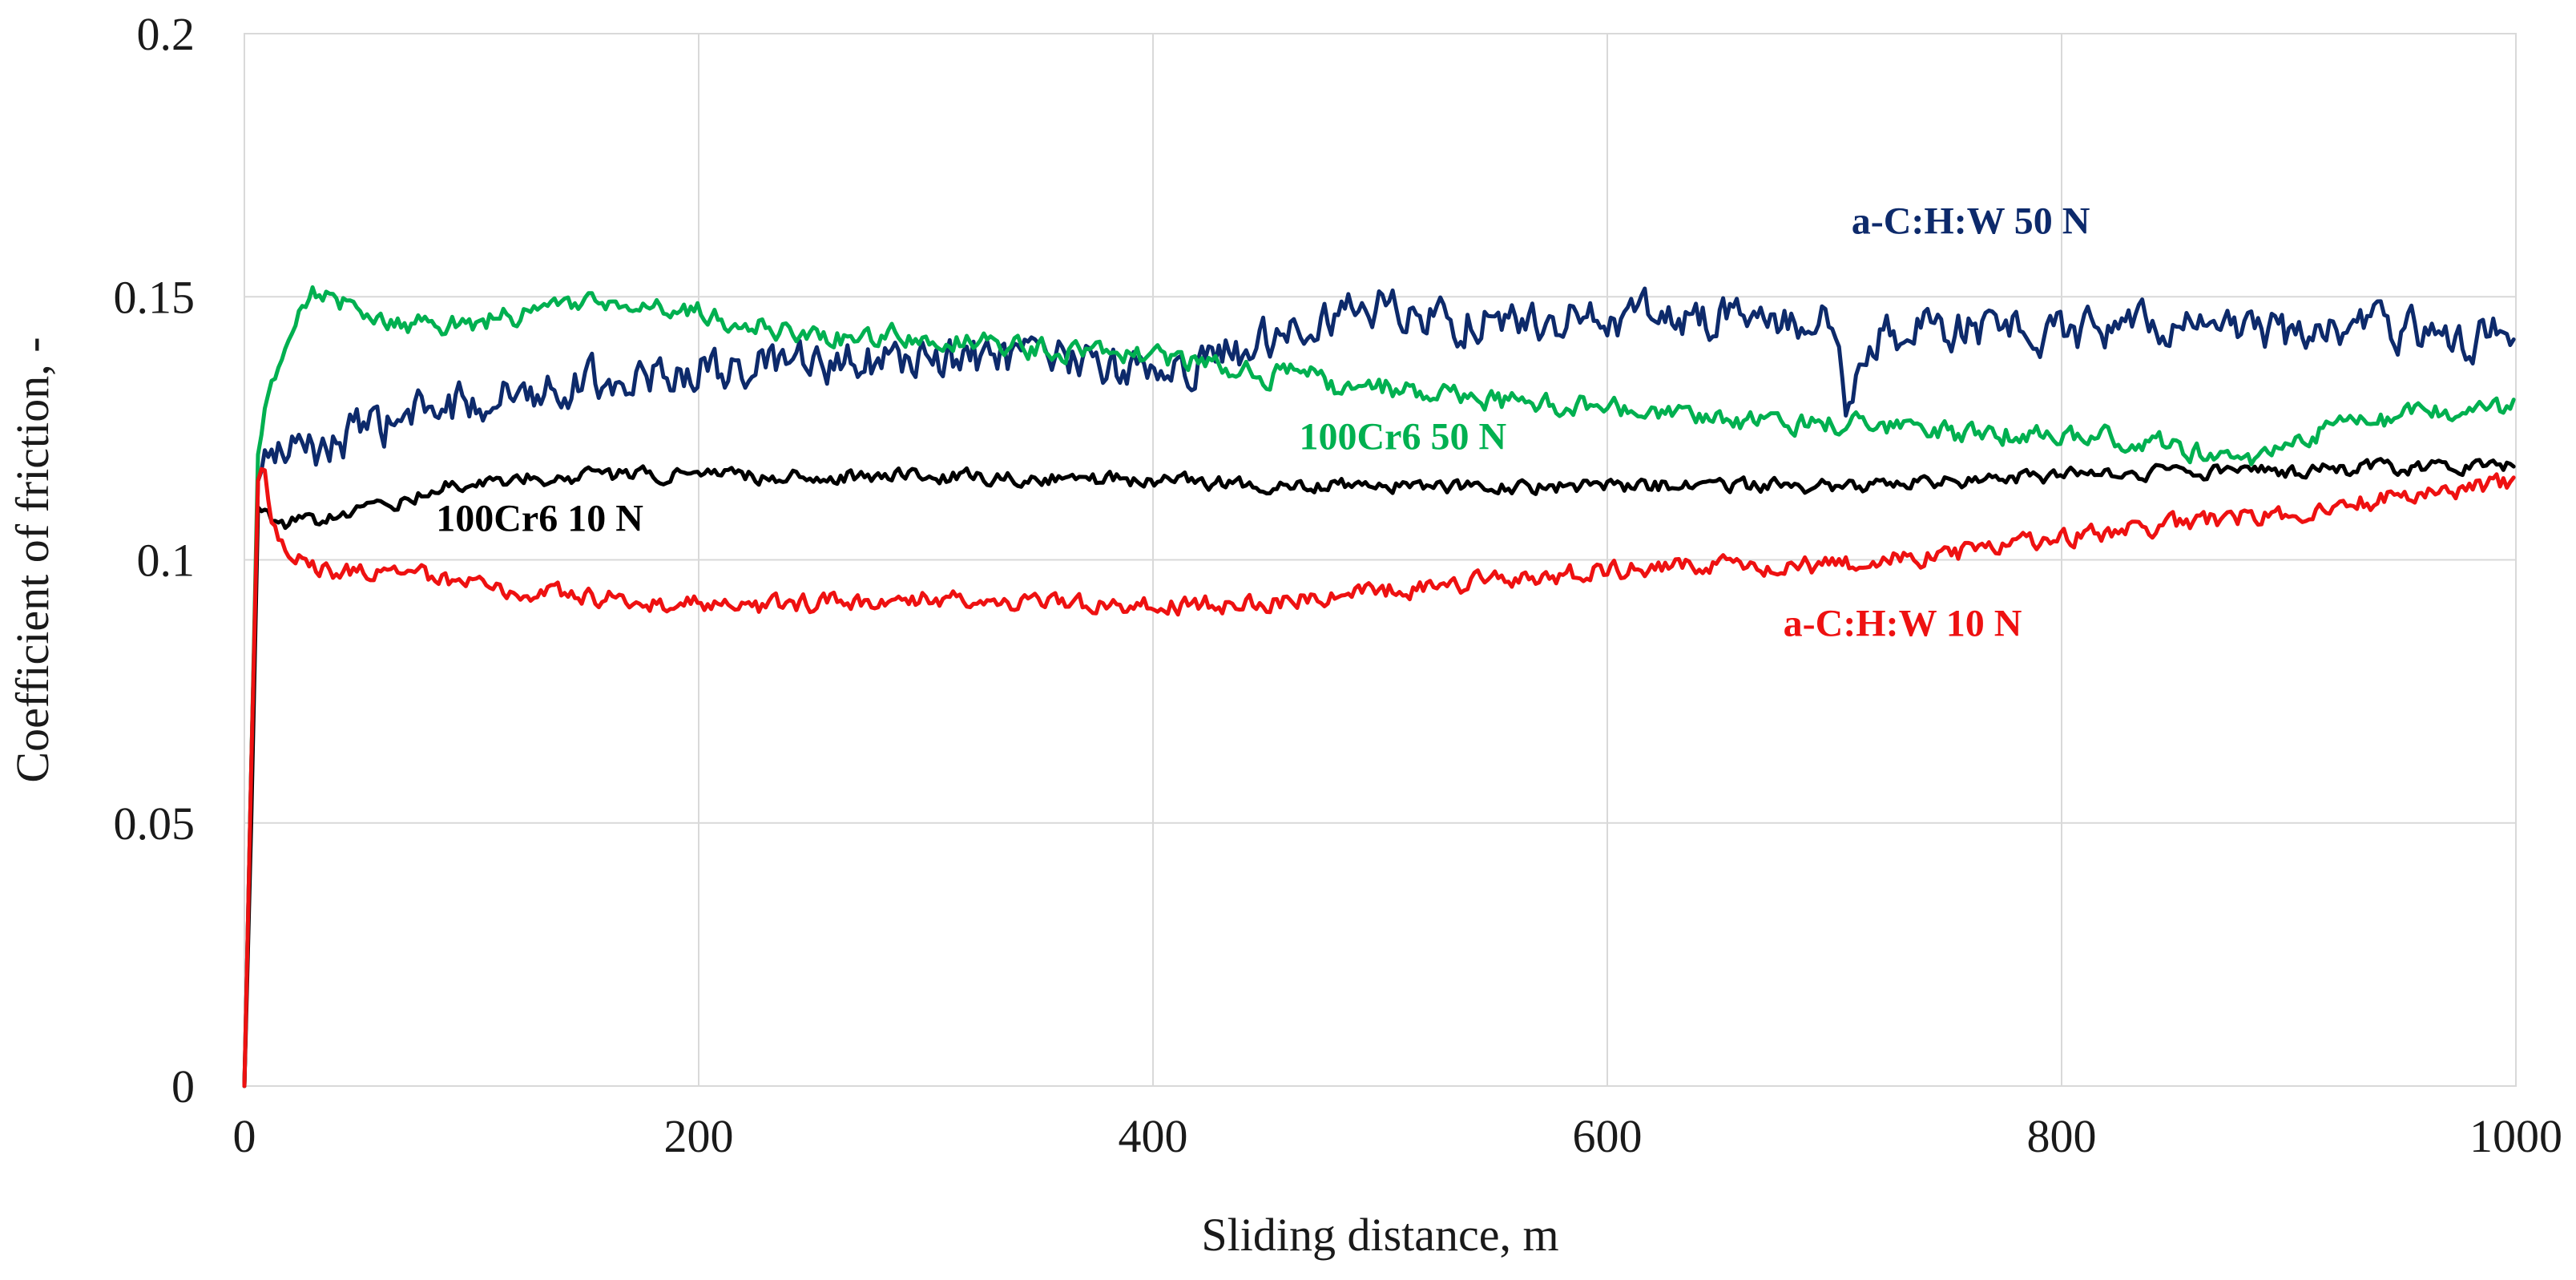  I want to click on y-tick-label: 0, so click(183, 1086).